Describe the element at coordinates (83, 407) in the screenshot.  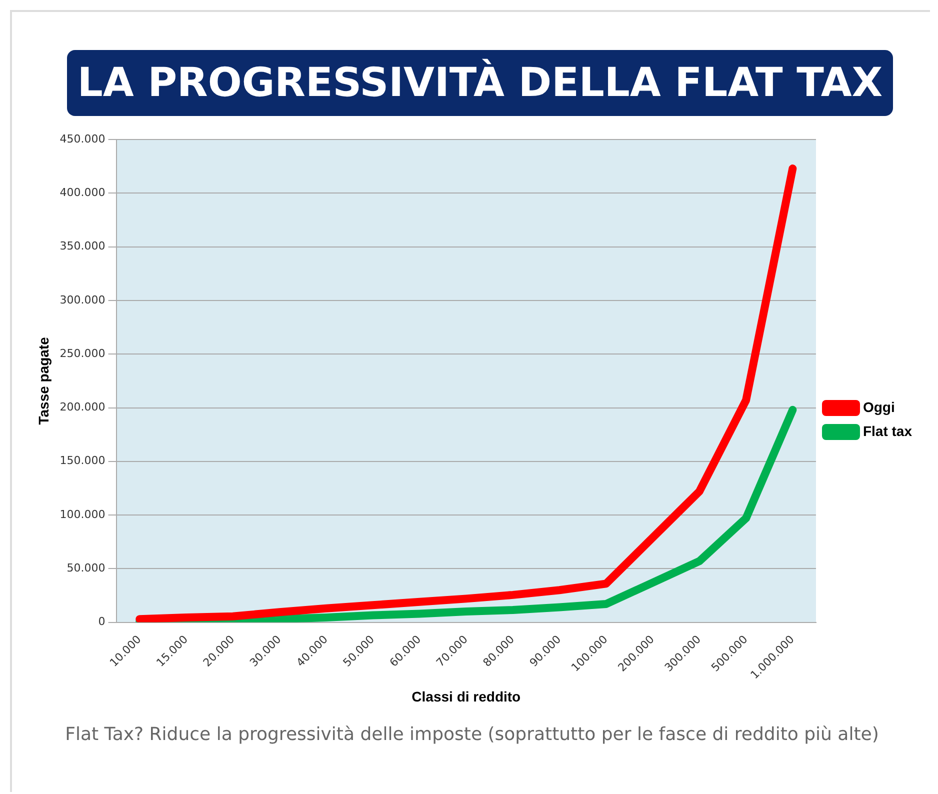
I see `y-tick-label: 200.000` at that location.